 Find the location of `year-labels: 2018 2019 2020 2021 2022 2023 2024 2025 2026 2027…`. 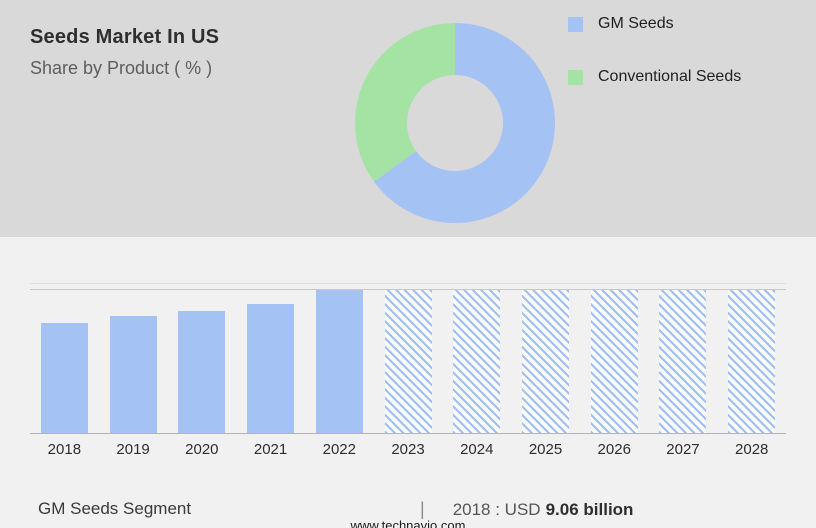

year-labels: 2018 2019 2020 2021 2022 2023 2024 2025 2026 2027… is located at coordinates (408, 449).